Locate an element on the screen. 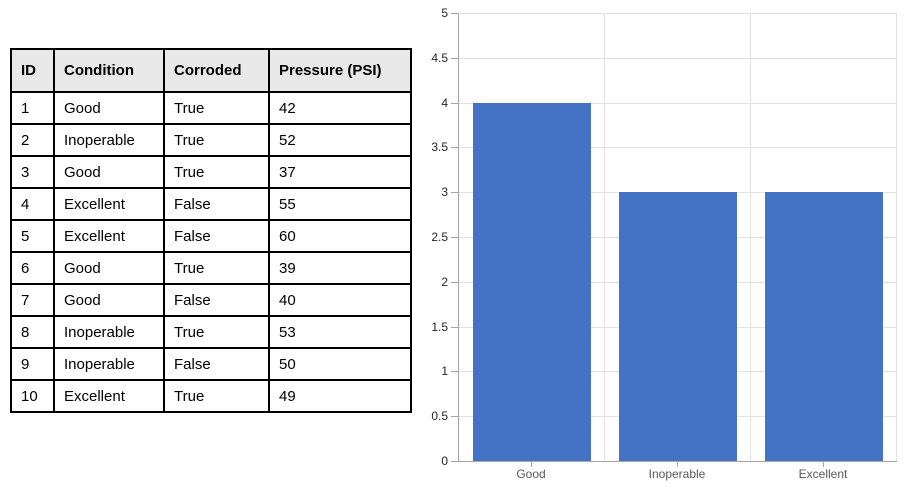  table-row: 1 Good True 42 is located at coordinates (211, 108).